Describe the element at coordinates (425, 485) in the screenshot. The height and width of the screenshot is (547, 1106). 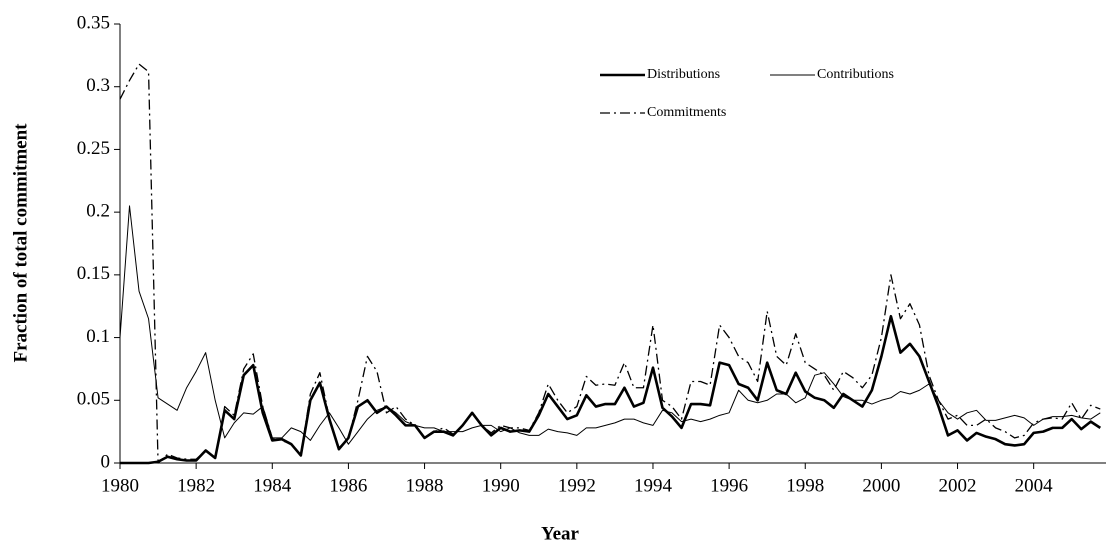
I see `x-tick-label: 1988` at that location.